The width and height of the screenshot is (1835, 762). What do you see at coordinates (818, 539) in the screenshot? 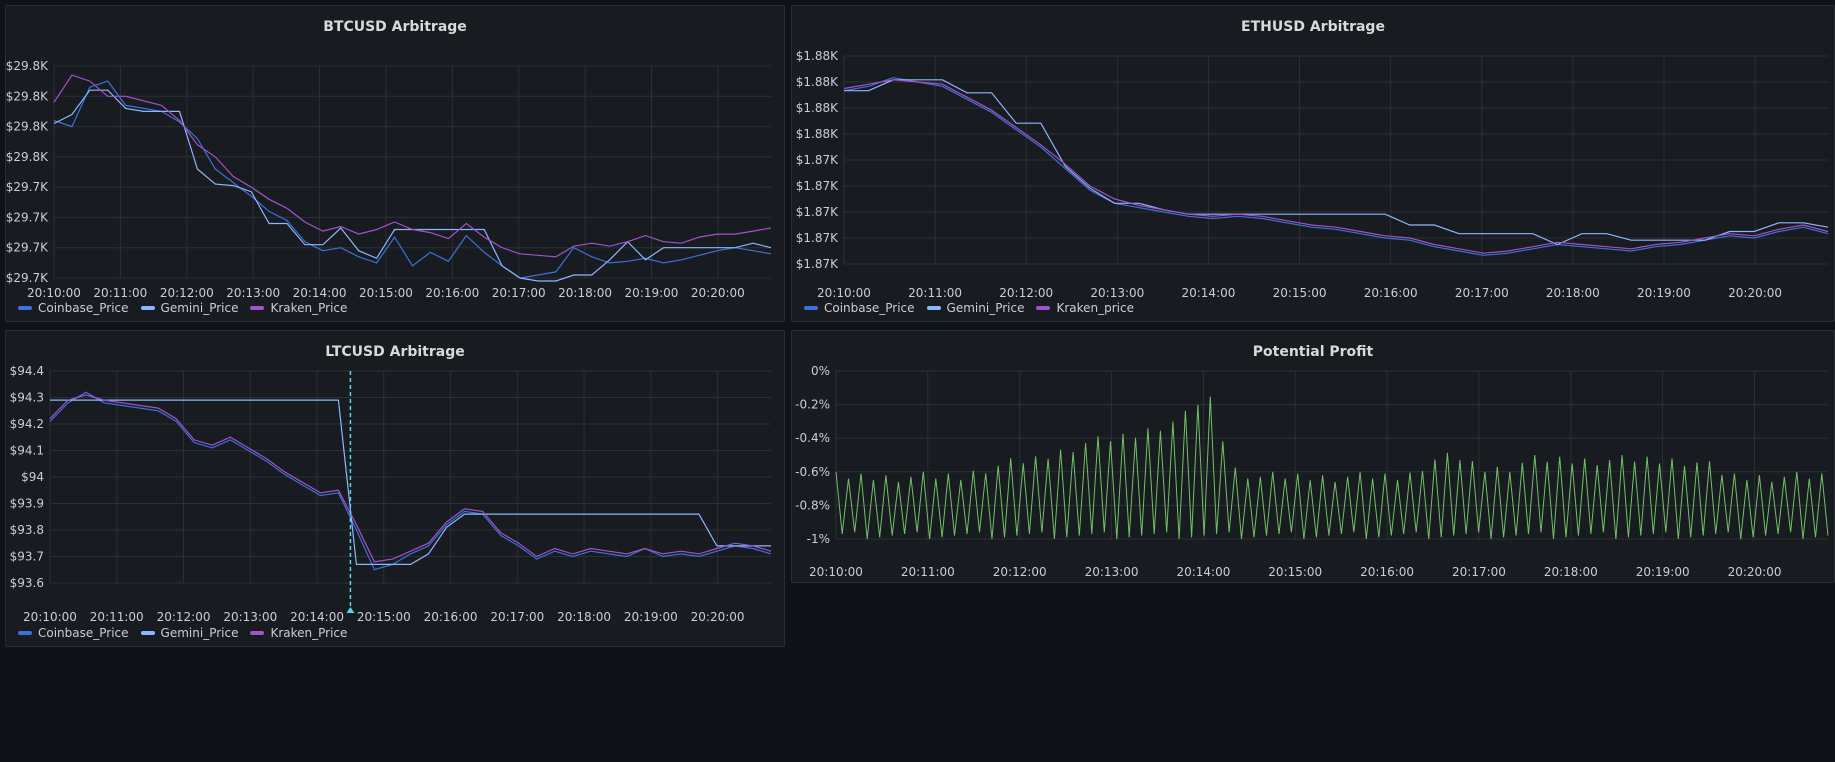
I see `y-tick-label: -1%` at bounding box center [818, 539].